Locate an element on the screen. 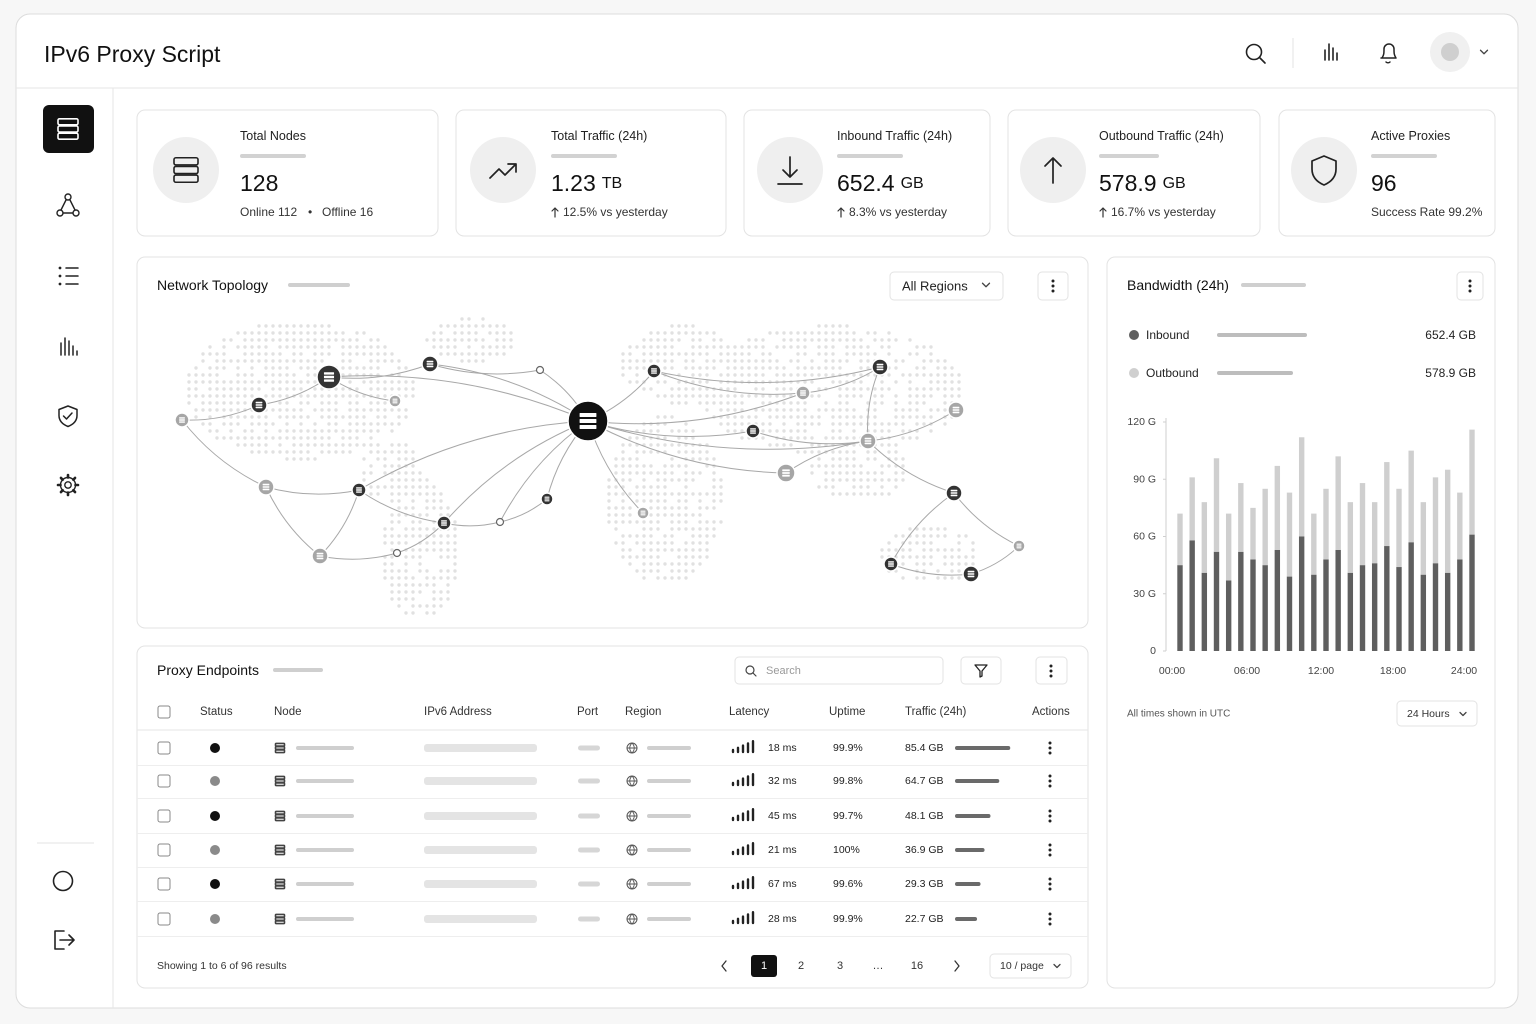 The height and width of the screenshot is (1024, 1536). nav-dashboard is located at coordinates (68, 129).